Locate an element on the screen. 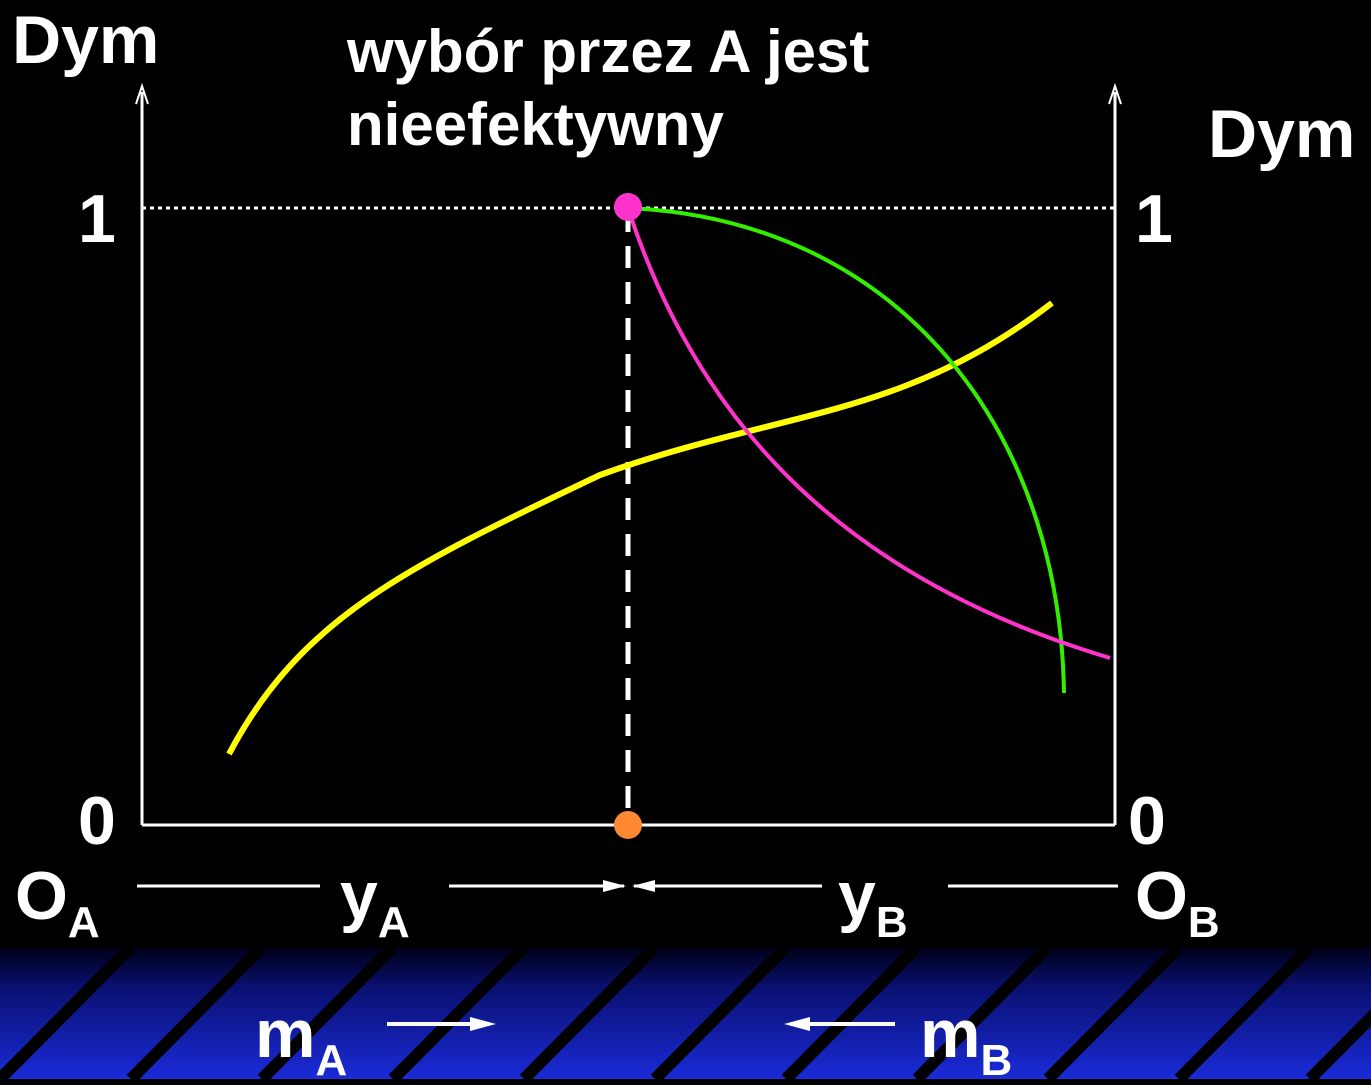 The image size is (1371, 1085). left-axis-arrow is located at coordinates (142, 93).